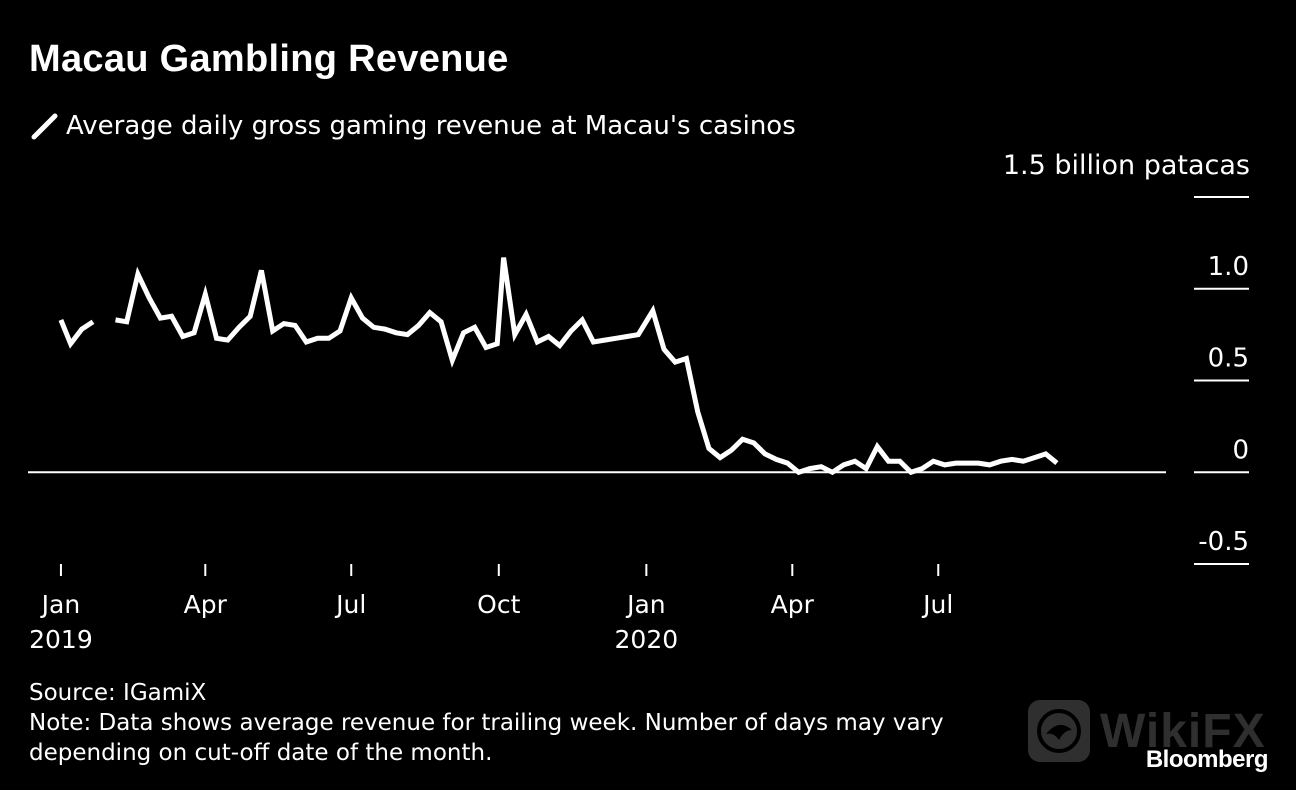 The image size is (1296, 790). What do you see at coordinates (118, 693) in the screenshot?
I see `source-text: Source: IGamiX` at bounding box center [118, 693].